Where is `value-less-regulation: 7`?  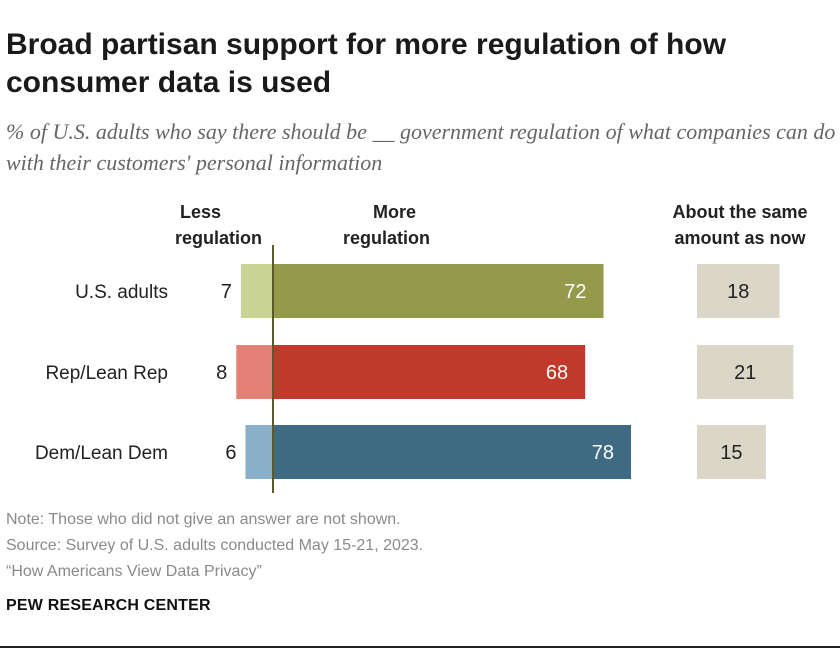
value-less-regulation: 7 is located at coordinates (226, 292).